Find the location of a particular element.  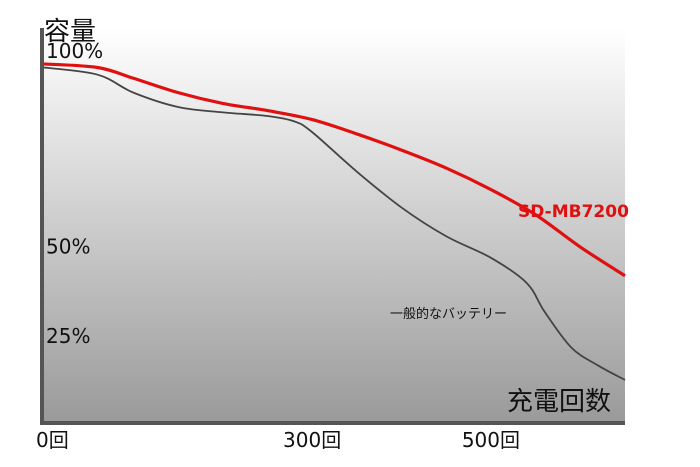

x-tick-label: 300回 is located at coordinates (312, 440).